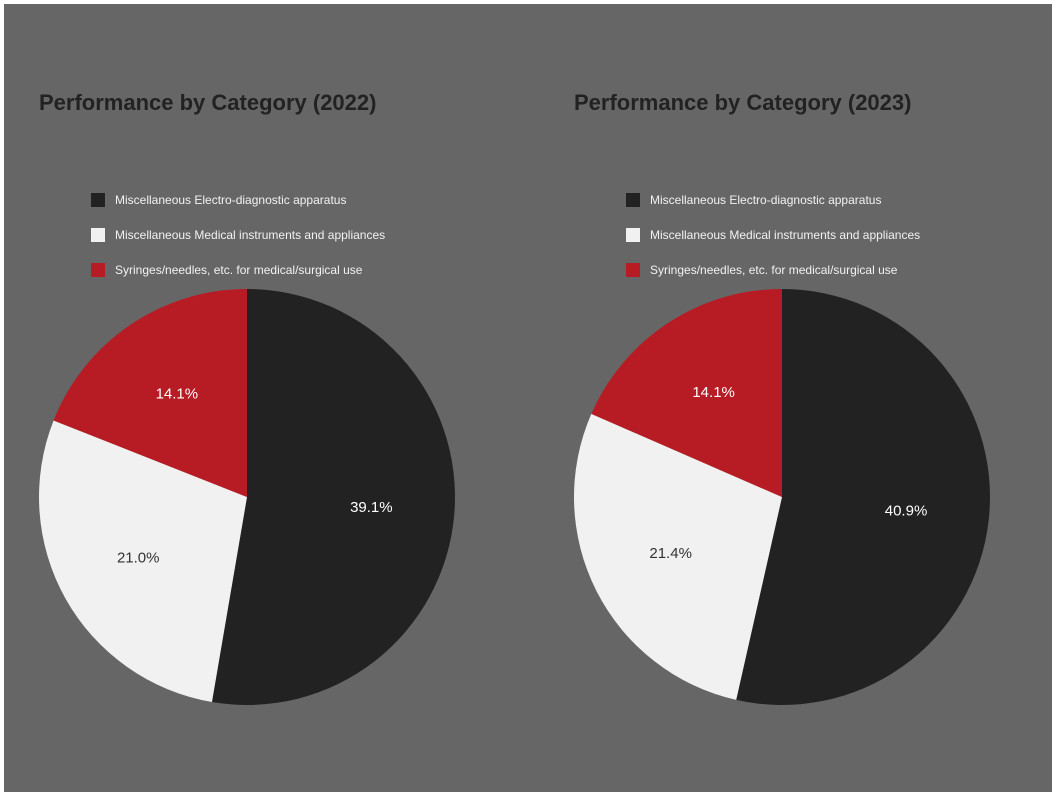 Image resolution: width=1058 pixels, height=798 pixels. Describe the element at coordinates (670, 553) in the screenshot. I see `slice-data-label: 21.4%` at that location.